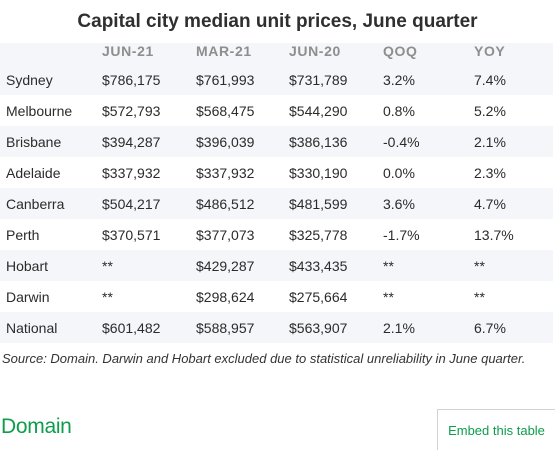  Describe the element at coordinates (48, 141) in the screenshot. I see `city-cell: Brisbane` at that location.